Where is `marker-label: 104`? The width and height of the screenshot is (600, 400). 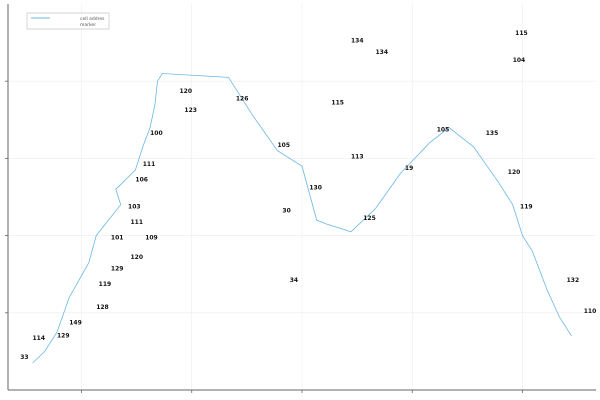 marker-label: 104 is located at coordinates (519, 60).